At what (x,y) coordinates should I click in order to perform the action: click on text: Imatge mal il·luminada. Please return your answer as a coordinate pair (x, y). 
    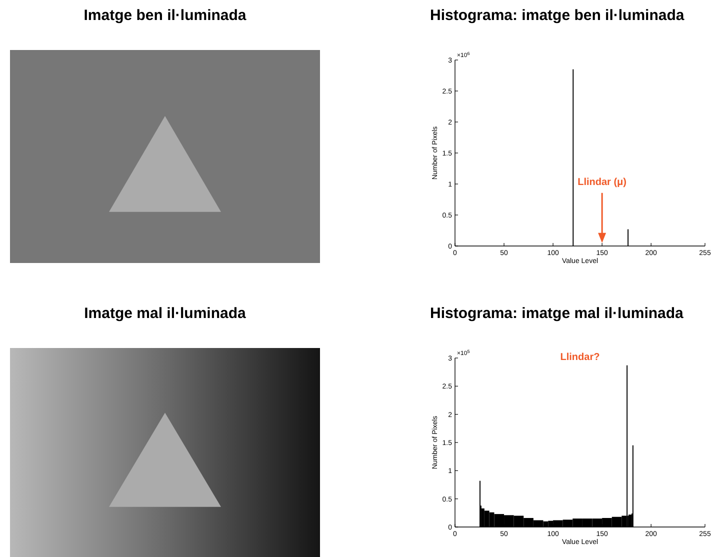
    Looking at the image, I should click on (165, 313).